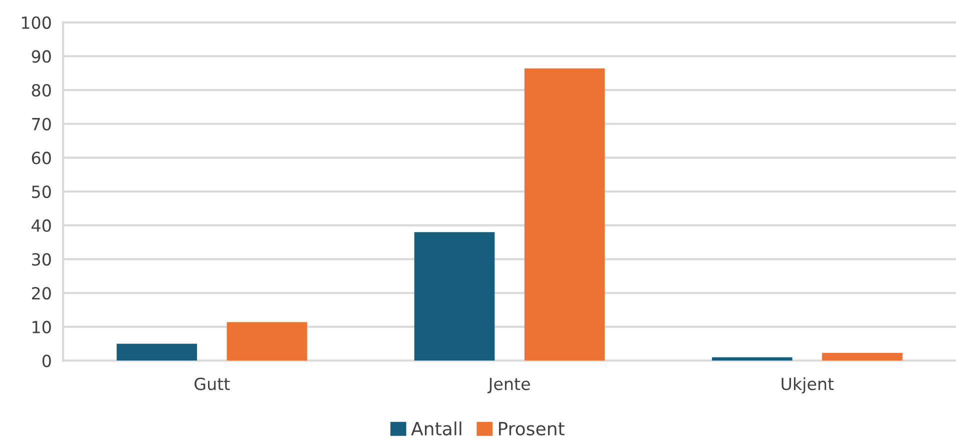  Describe the element at coordinates (41, 90) in the screenshot. I see `y-tick-label: 80` at that location.